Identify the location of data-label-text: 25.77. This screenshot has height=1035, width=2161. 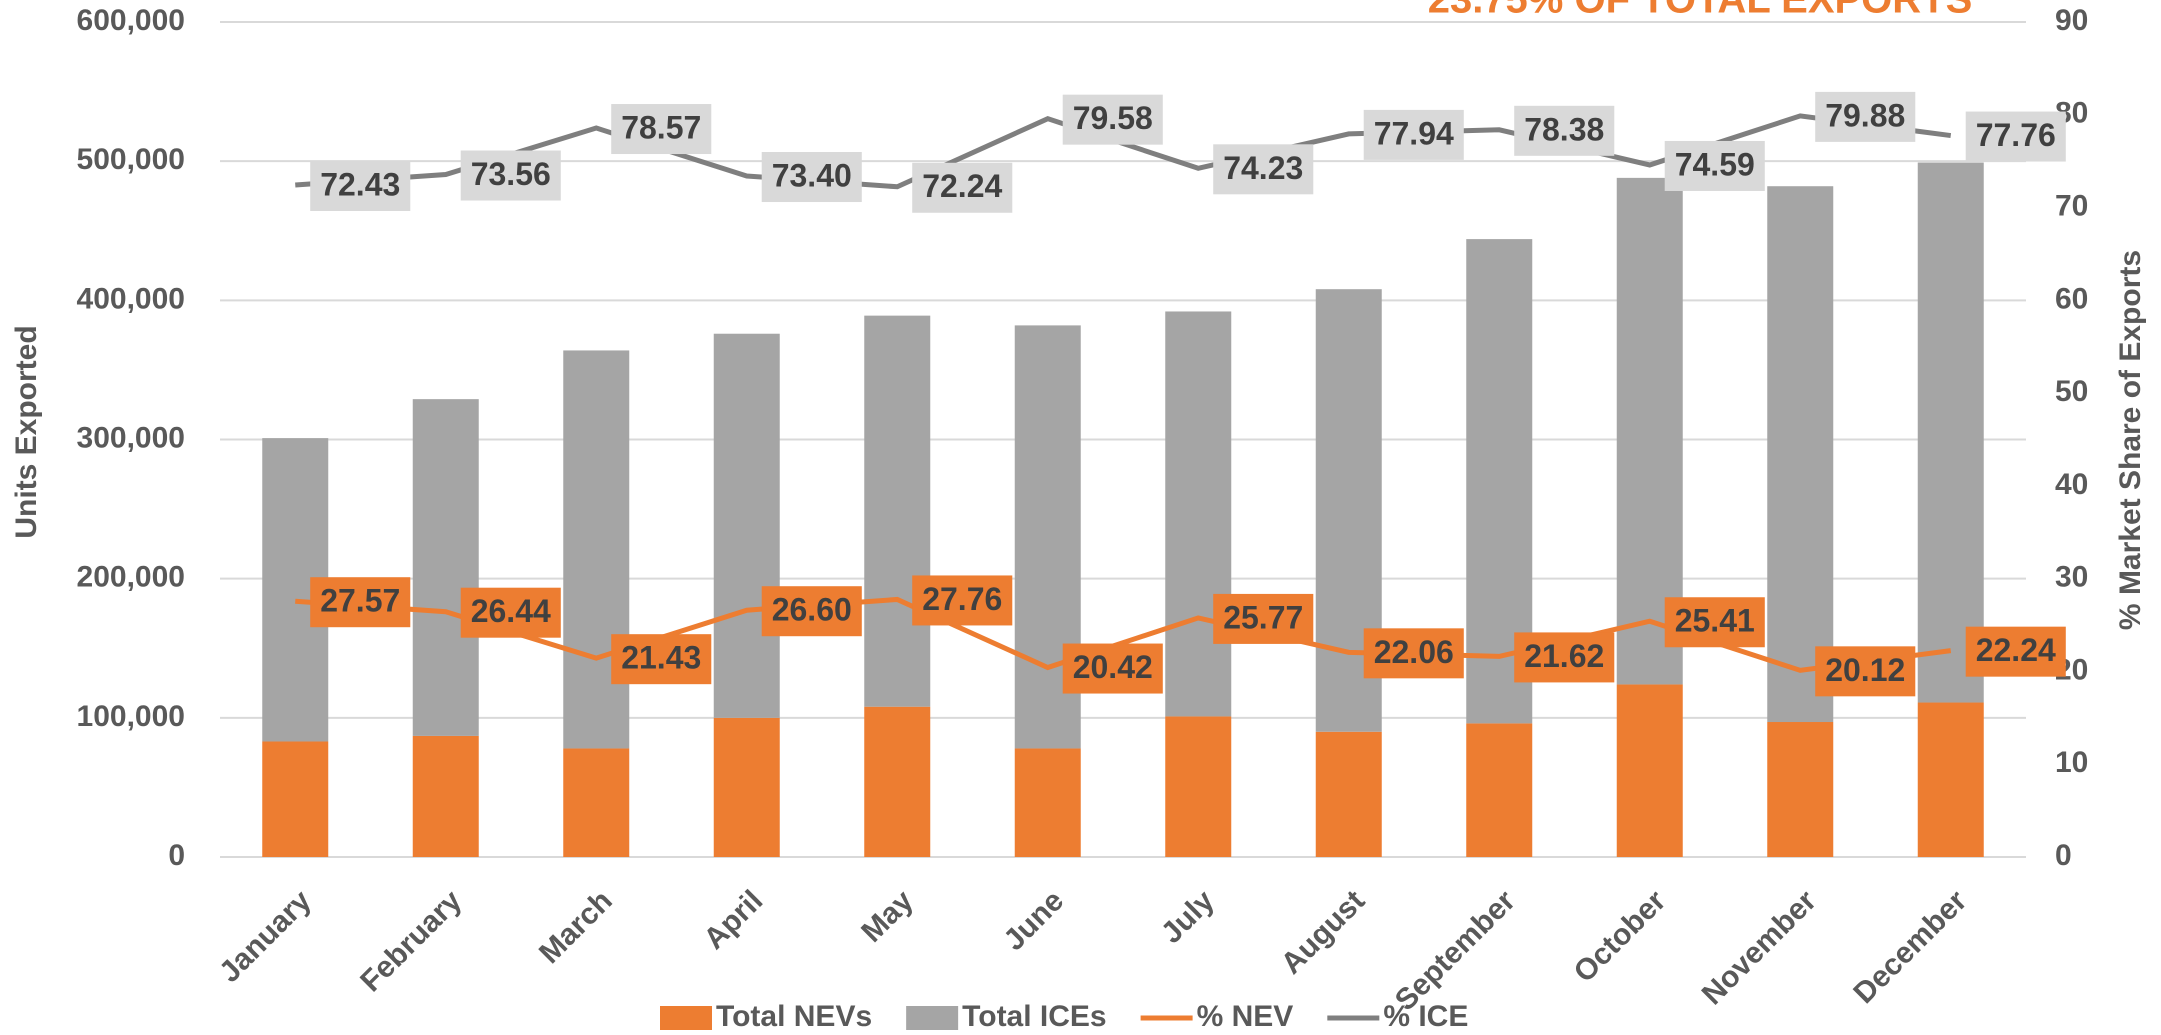
(1263, 617).